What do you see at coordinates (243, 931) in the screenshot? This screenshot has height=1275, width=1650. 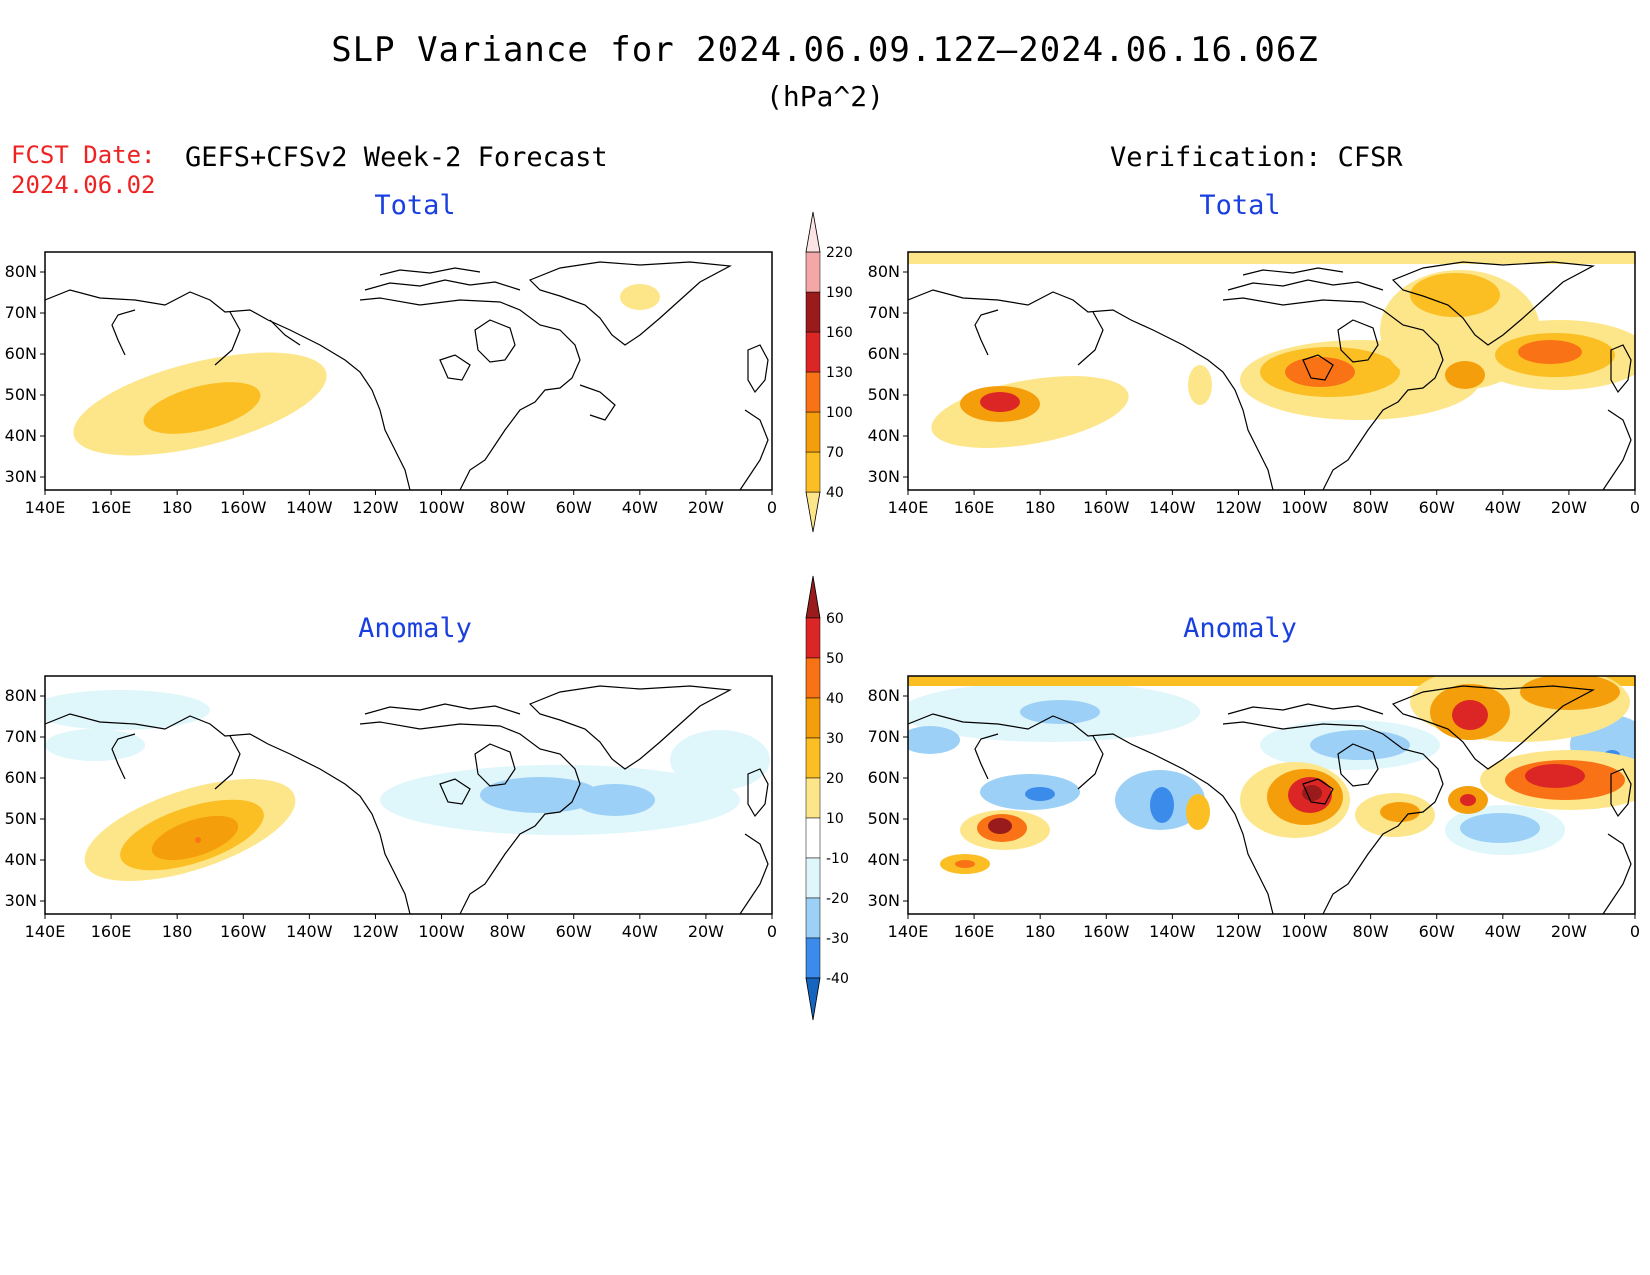 I see `forecast-anomaly-lon-label: 160W` at bounding box center [243, 931].